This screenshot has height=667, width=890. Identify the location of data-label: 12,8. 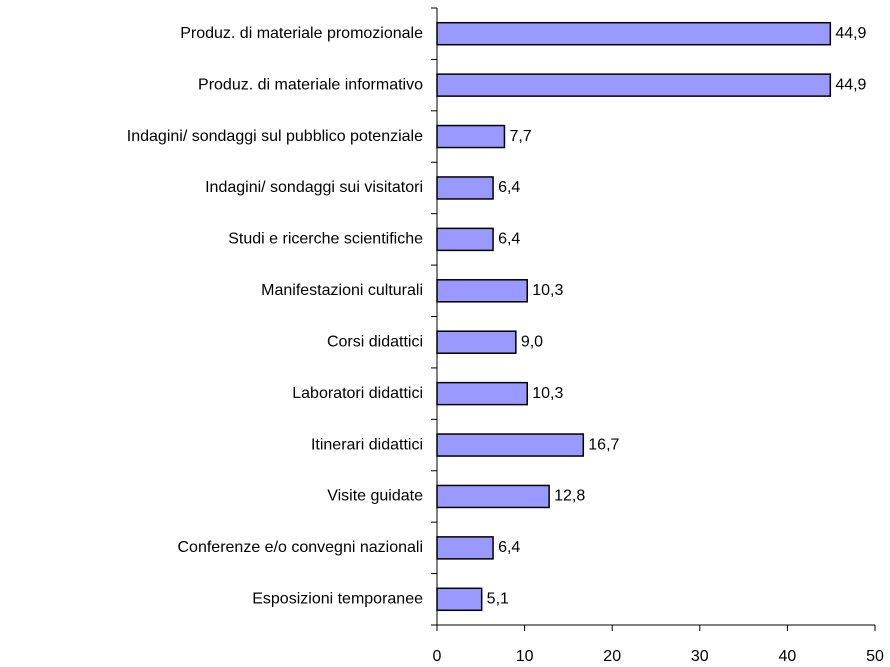
(569, 496).